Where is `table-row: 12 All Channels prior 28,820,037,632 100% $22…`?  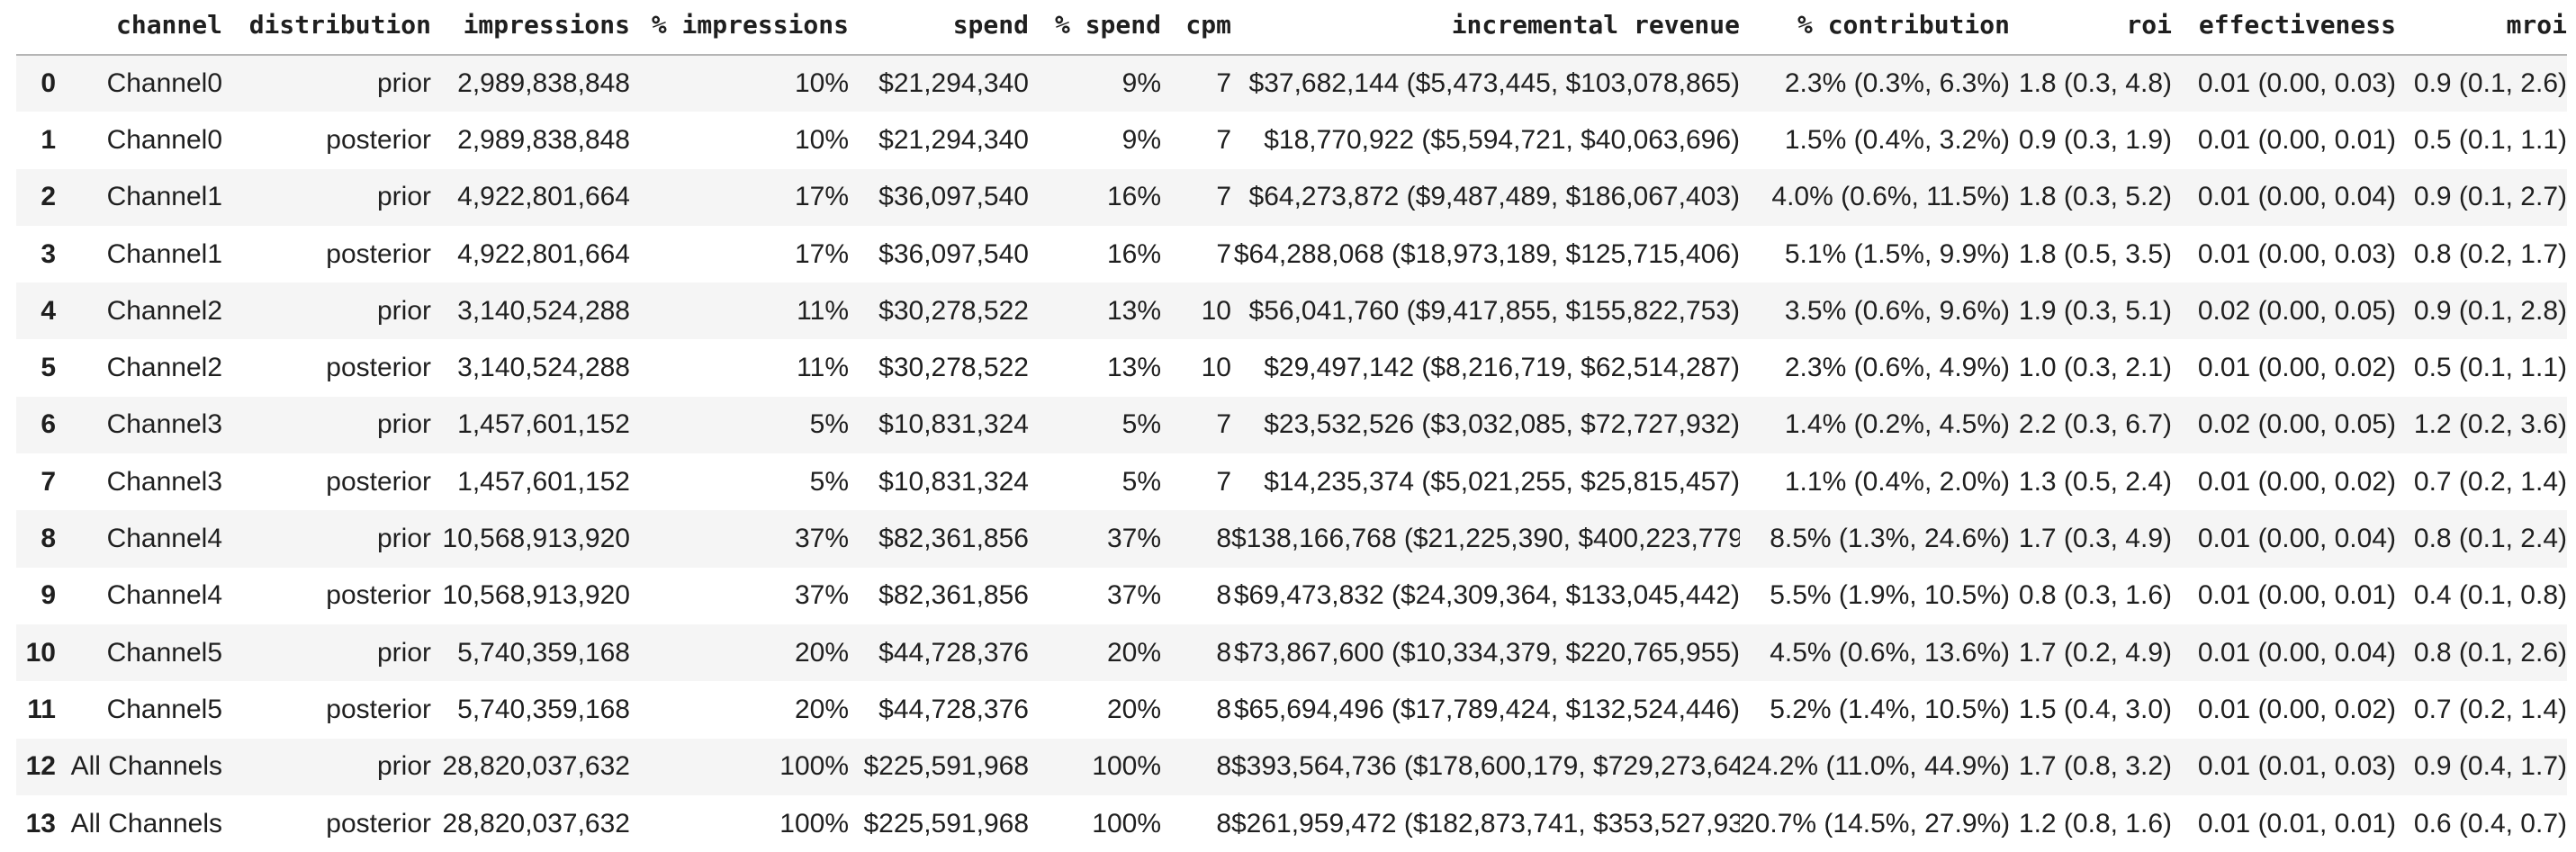
table-row: 12 All Channels prior 28,820,037,632 100% $22… is located at coordinates (1291, 766).